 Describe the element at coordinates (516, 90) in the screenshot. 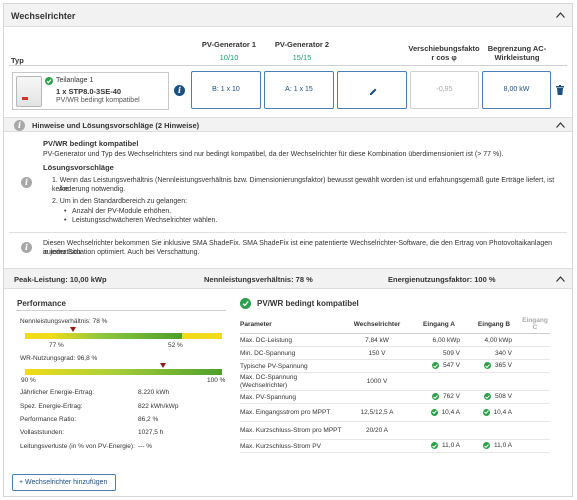

I see `ac-limit-field: 8,00 kW` at that location.